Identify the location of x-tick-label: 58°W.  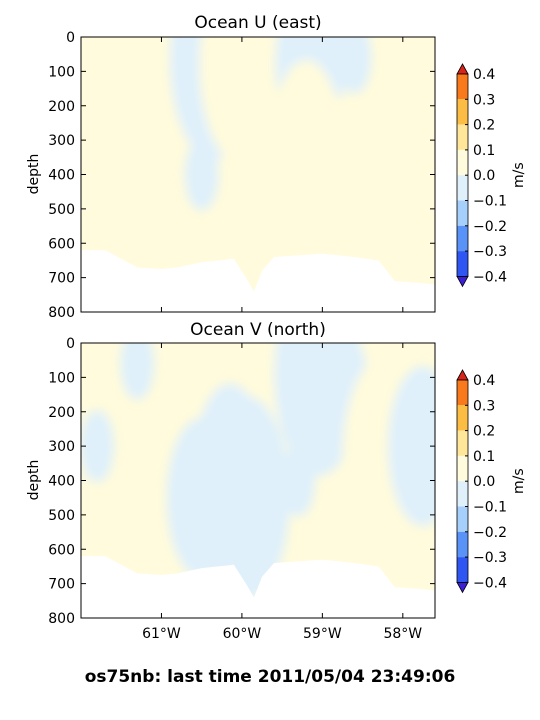
(402, 634).